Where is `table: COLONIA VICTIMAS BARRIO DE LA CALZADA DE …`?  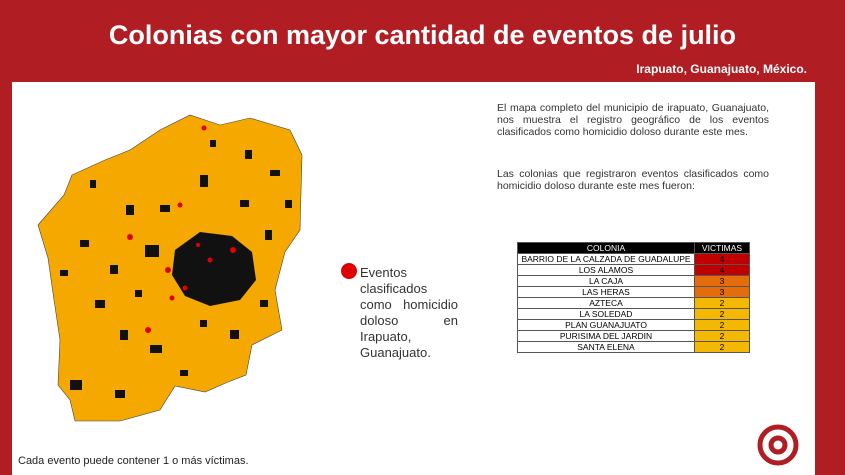
table: COLONIA VICTIMAS BARRIO DE LA CALZADA DE … is located at coordinates (633, 297).